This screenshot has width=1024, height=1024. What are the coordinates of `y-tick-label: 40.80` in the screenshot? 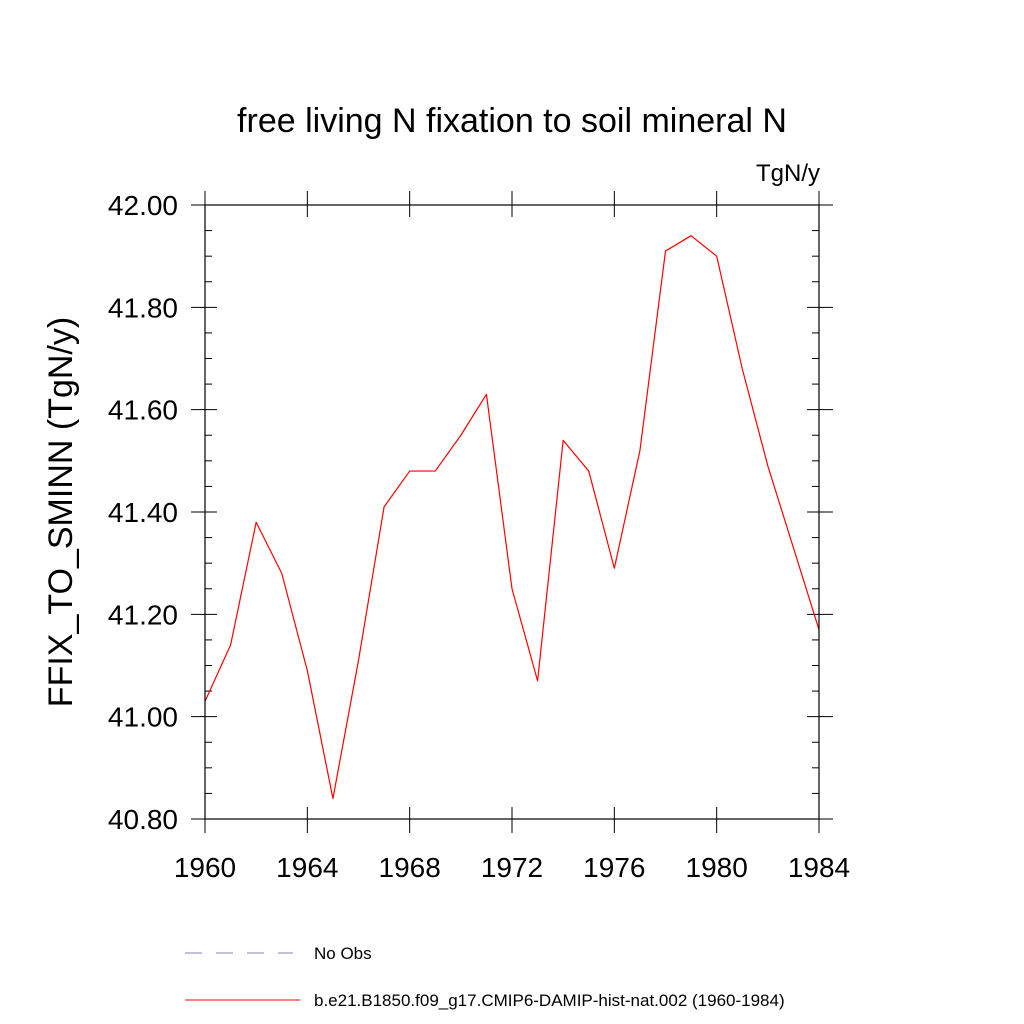 It's located at (143, 819).